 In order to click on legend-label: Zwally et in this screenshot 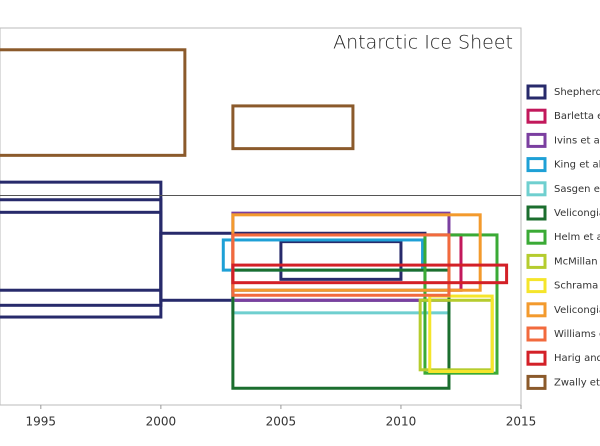, I will do `click(577, 382)`.